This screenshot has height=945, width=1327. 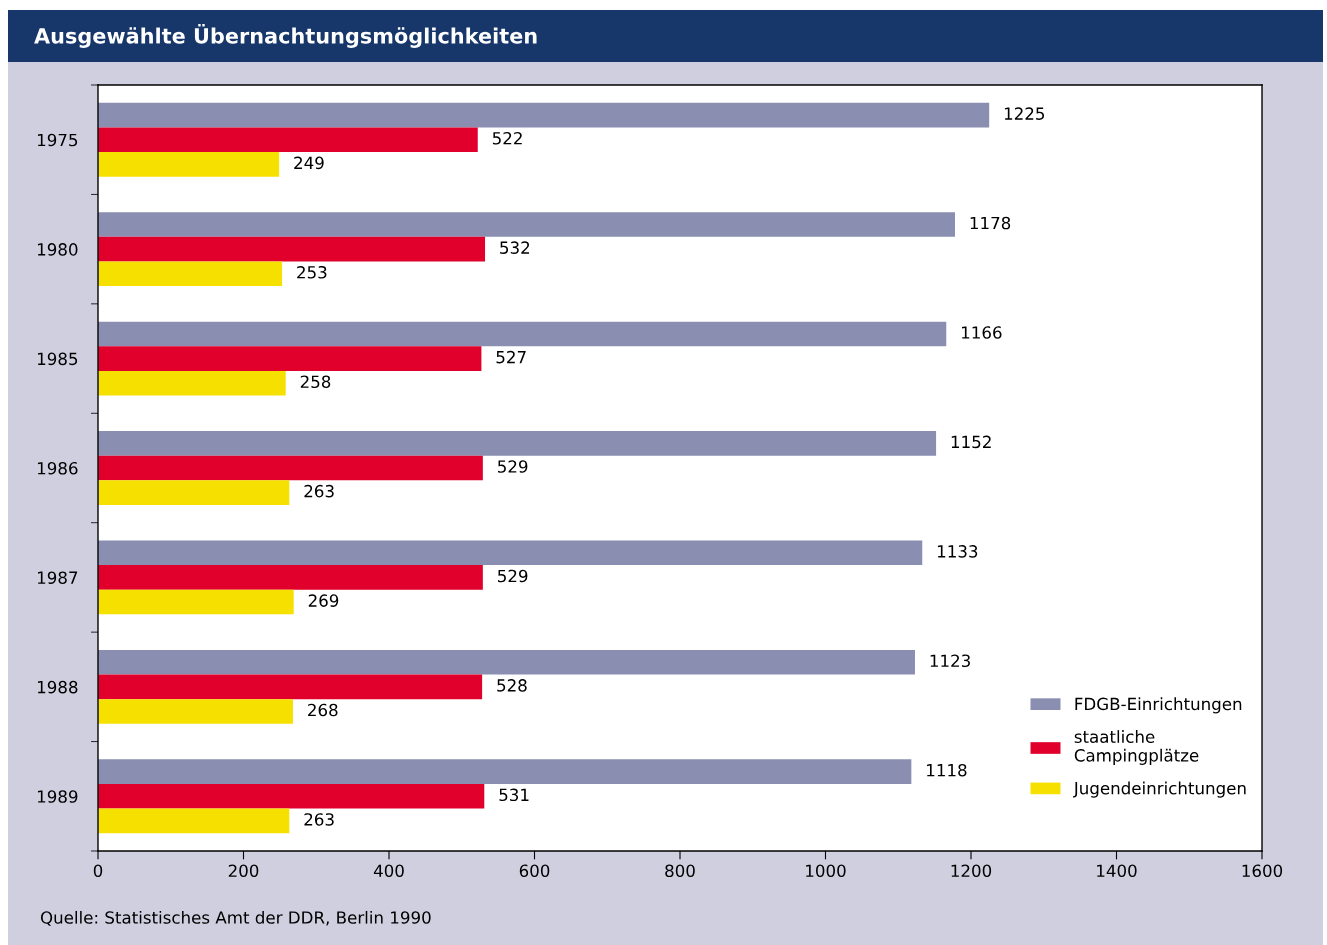 I want to click on data-label: 253, so click(x=312, y=272).